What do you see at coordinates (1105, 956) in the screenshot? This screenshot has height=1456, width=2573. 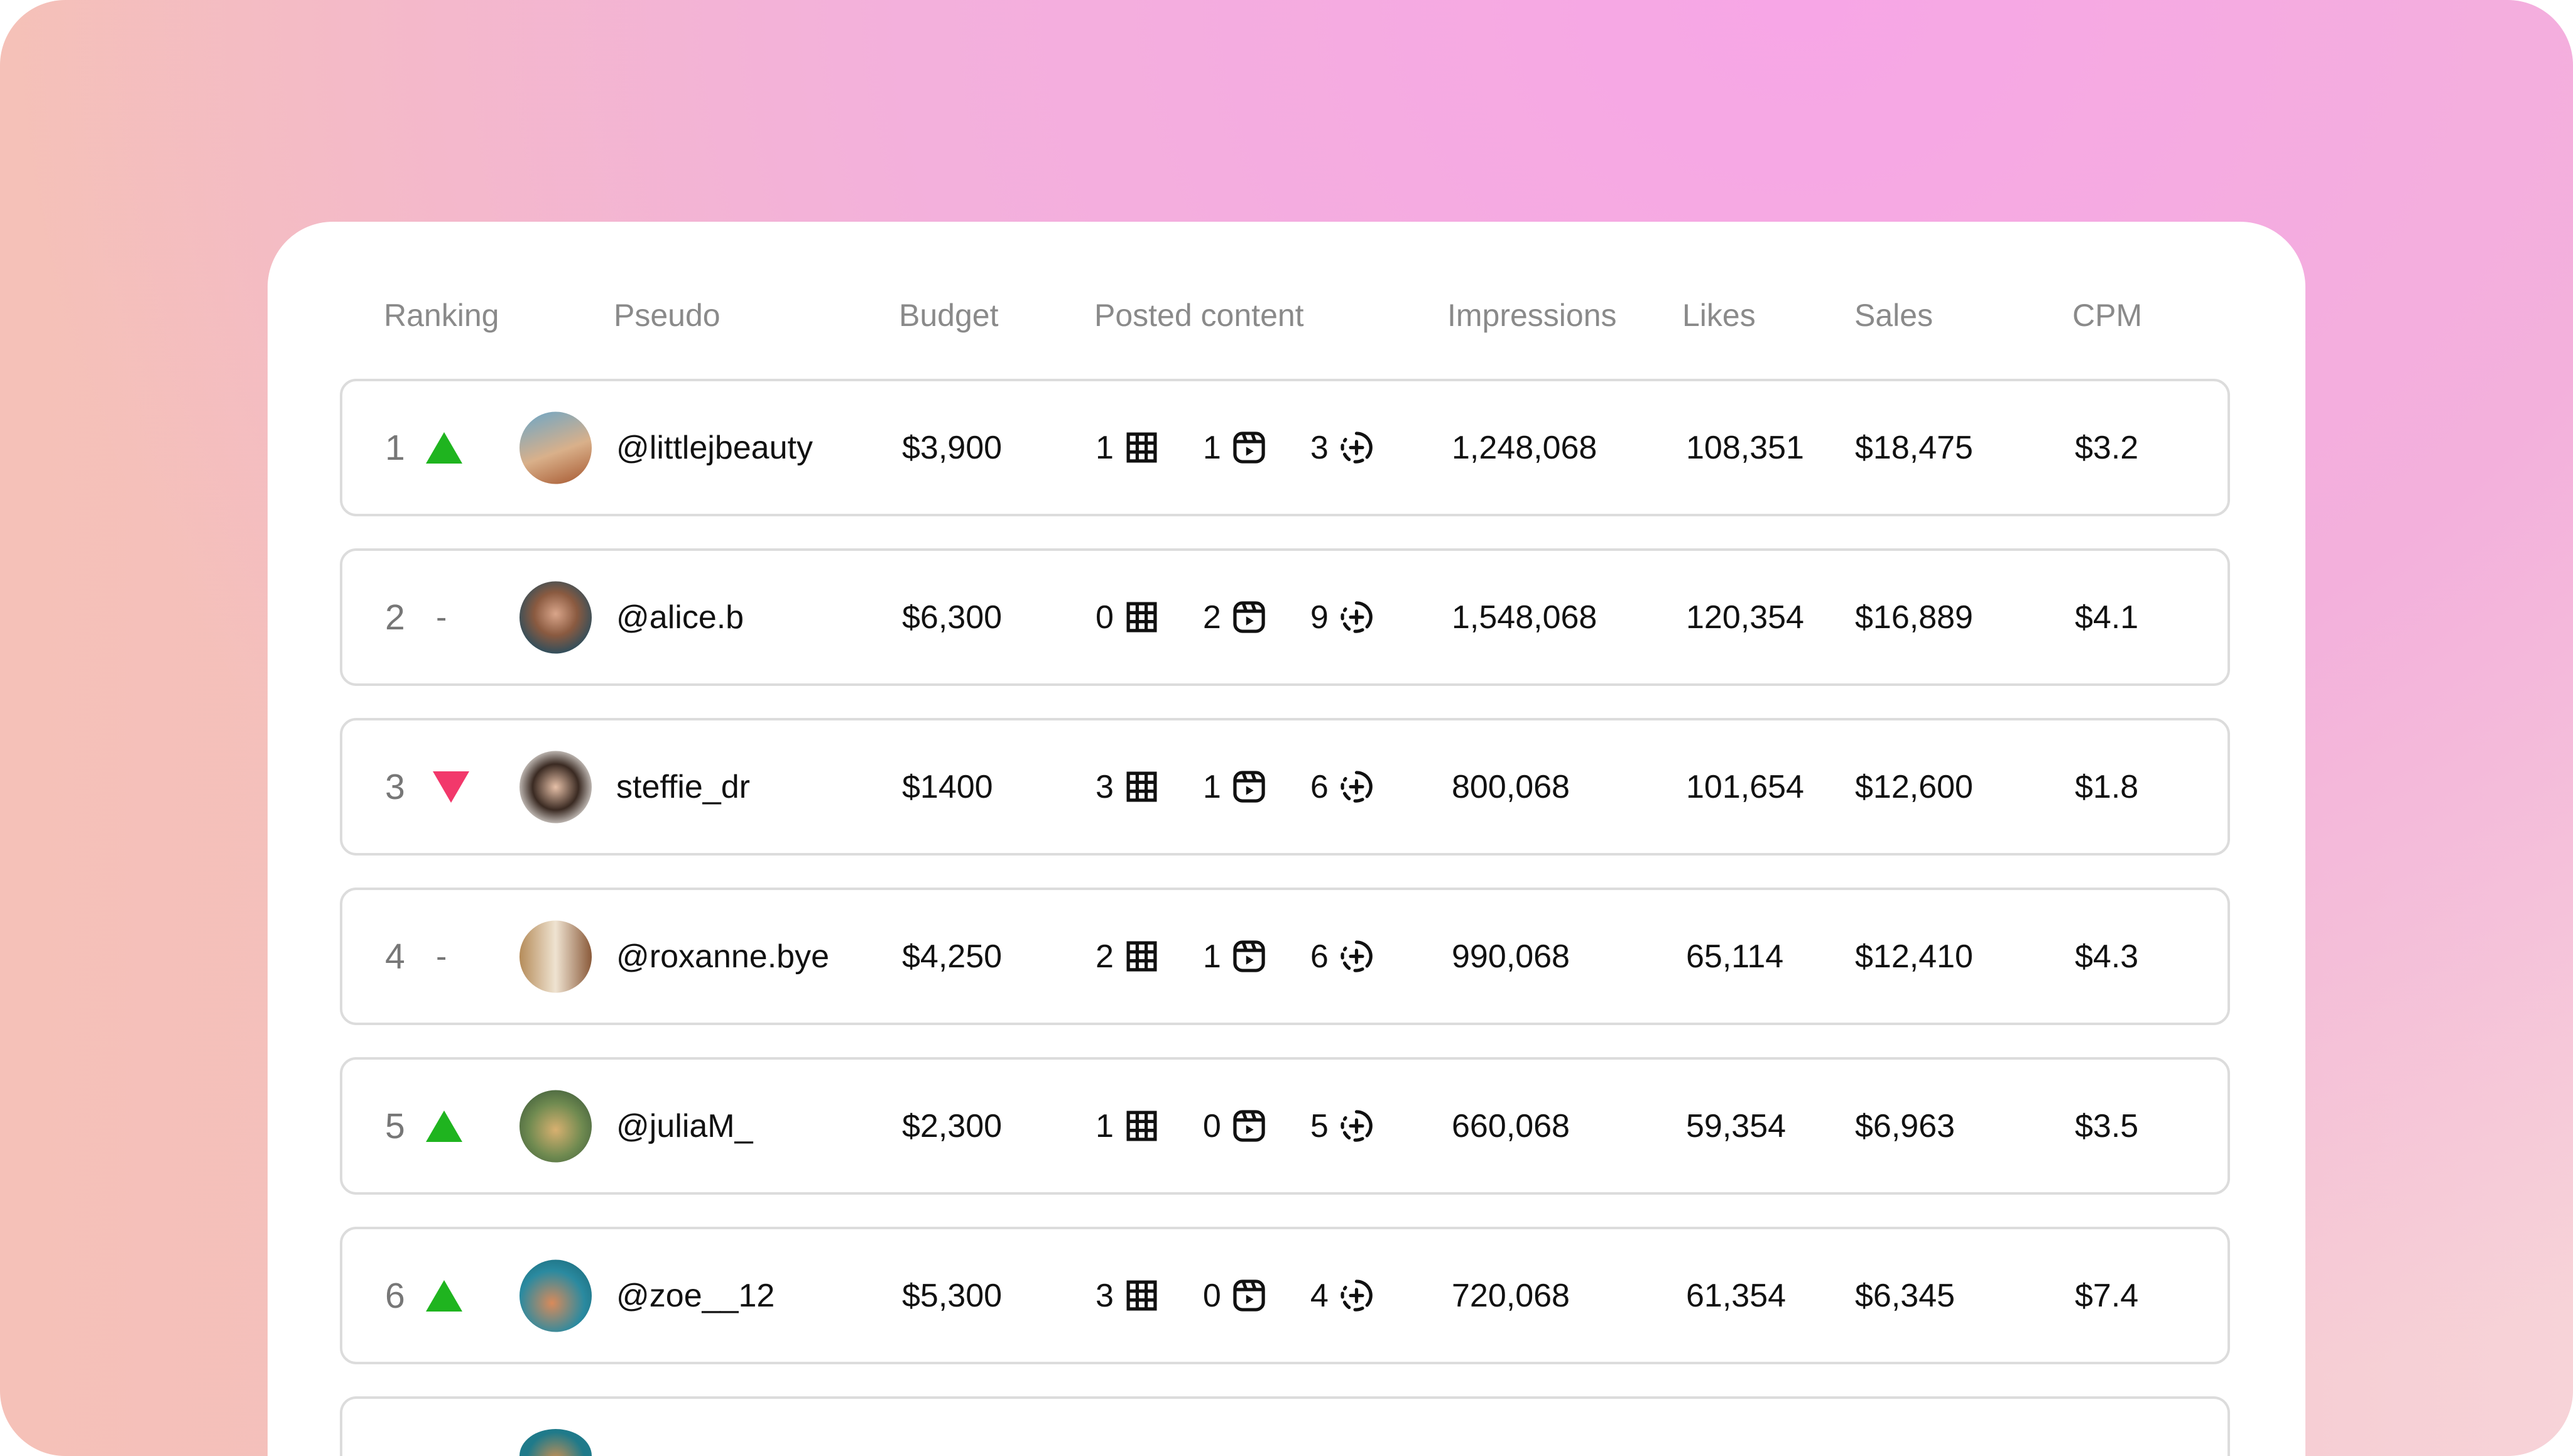 I see `posts-count: 2` at bounding box center [1105, 956].